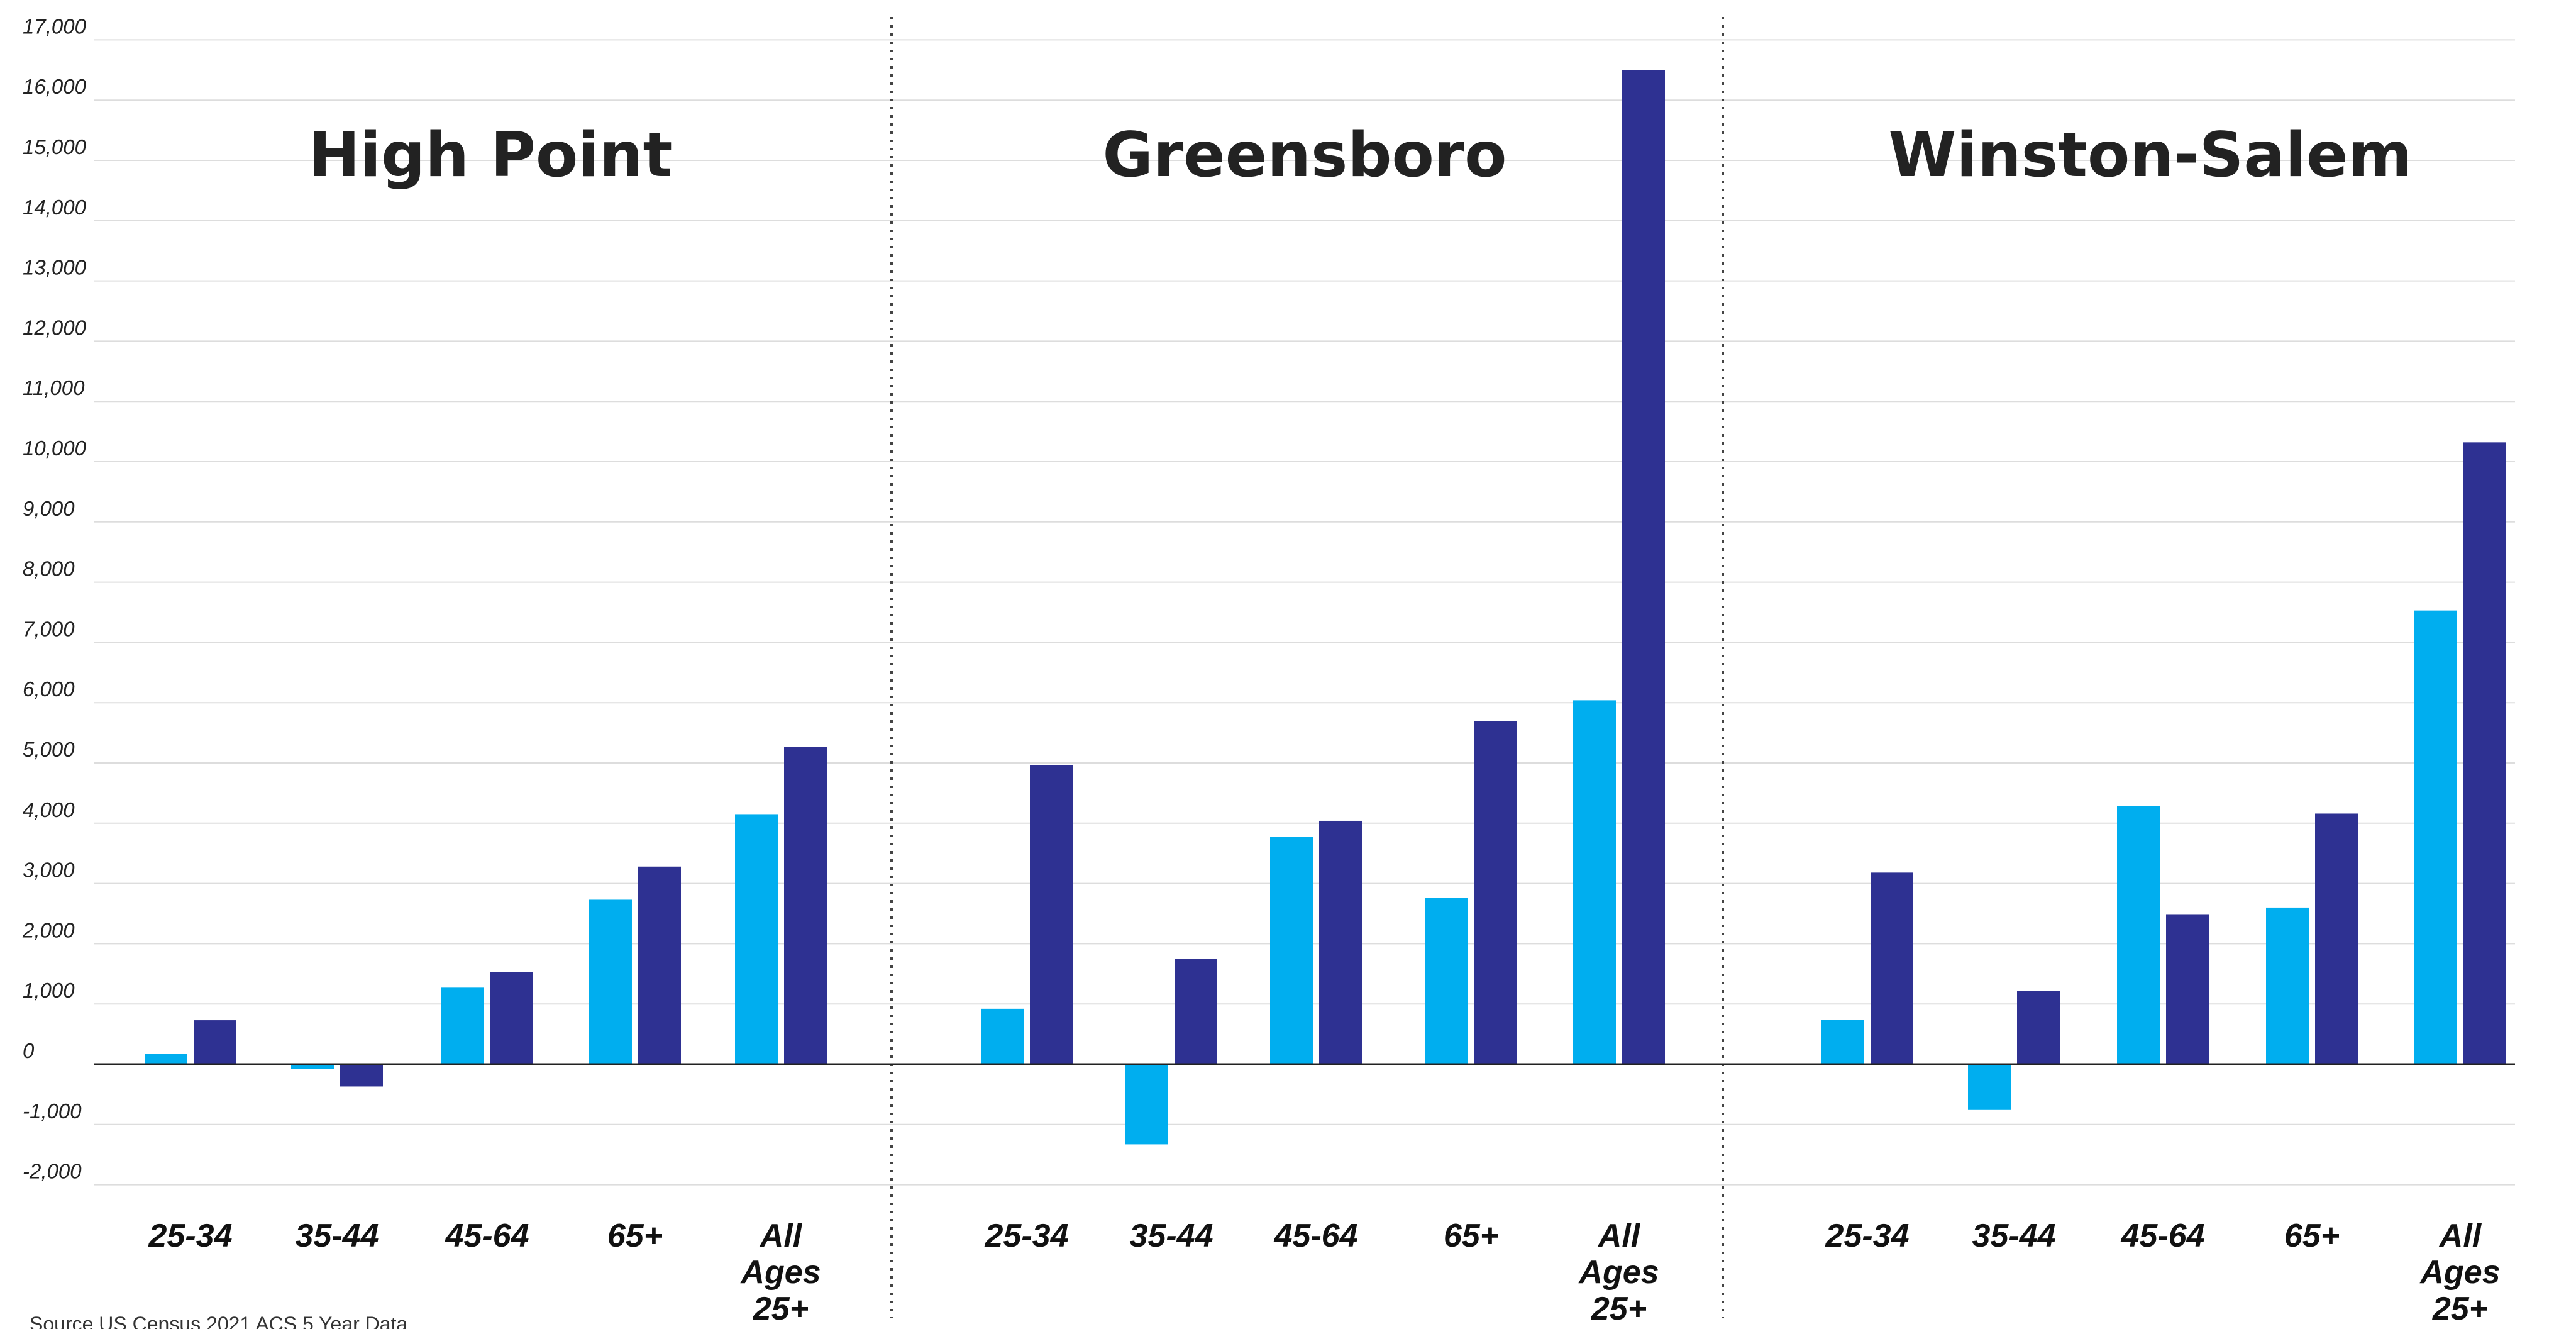 Image resolution: width=2576 pixels, height=1329 pixels. I want to click on y-tick-label: 13,000, so click(55, 268).